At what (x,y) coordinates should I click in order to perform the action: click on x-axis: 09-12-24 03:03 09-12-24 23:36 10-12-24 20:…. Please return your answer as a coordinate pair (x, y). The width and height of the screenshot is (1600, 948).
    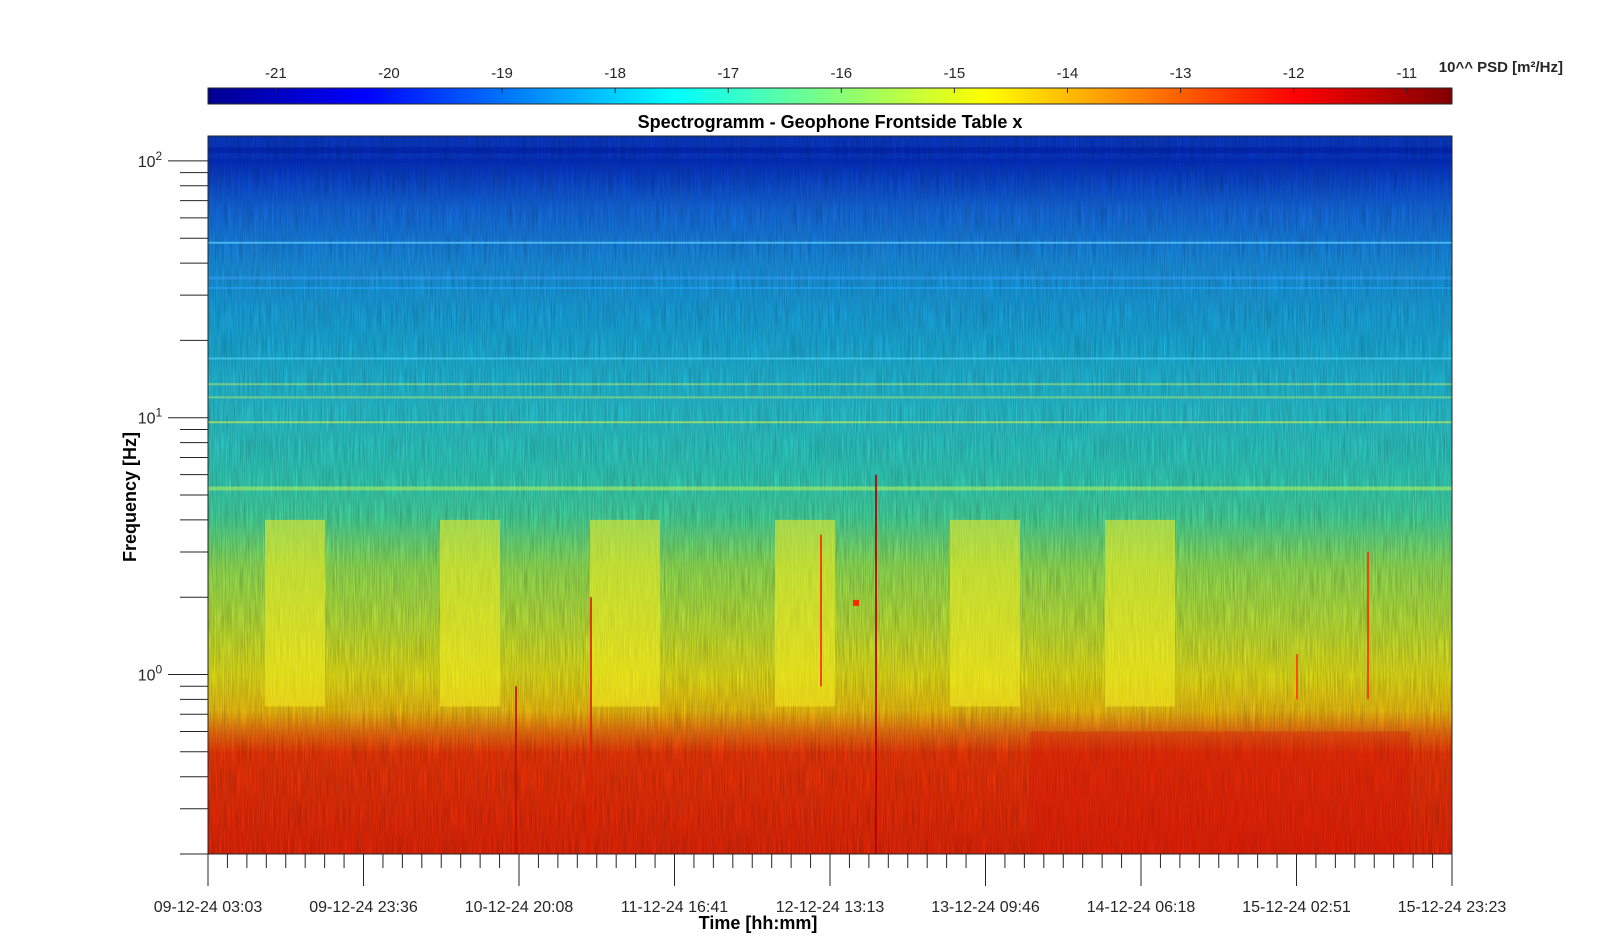
    Looking at the image, I should click on (830, 885).